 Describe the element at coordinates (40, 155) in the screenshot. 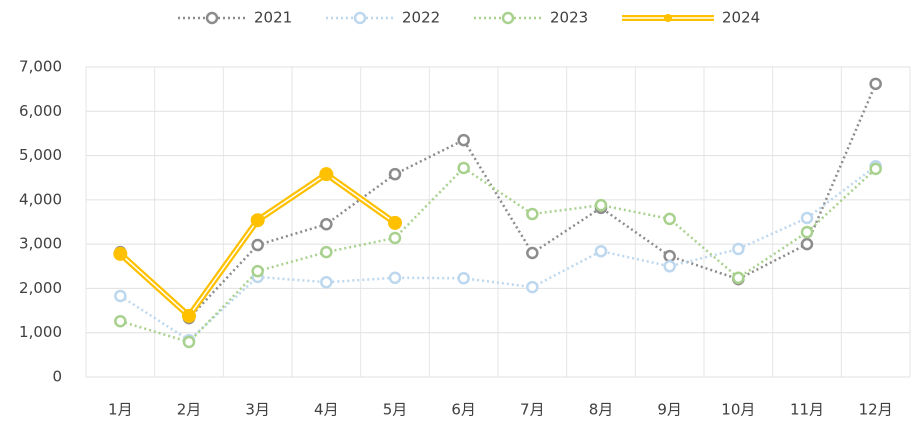

I see `y-tick-label: 5,000` at that location.